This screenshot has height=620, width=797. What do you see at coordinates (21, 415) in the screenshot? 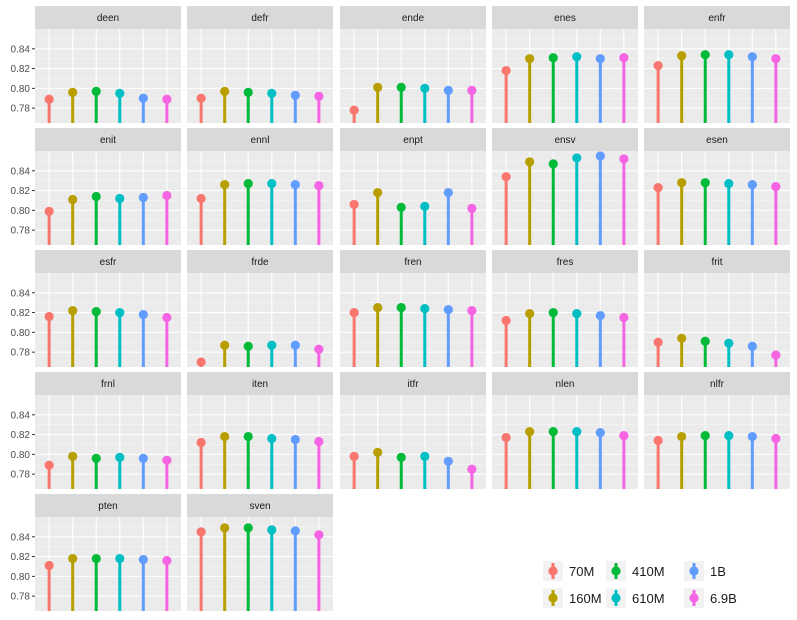
I see `y-tick-label: 0.84` at bounding box center [21, 415].